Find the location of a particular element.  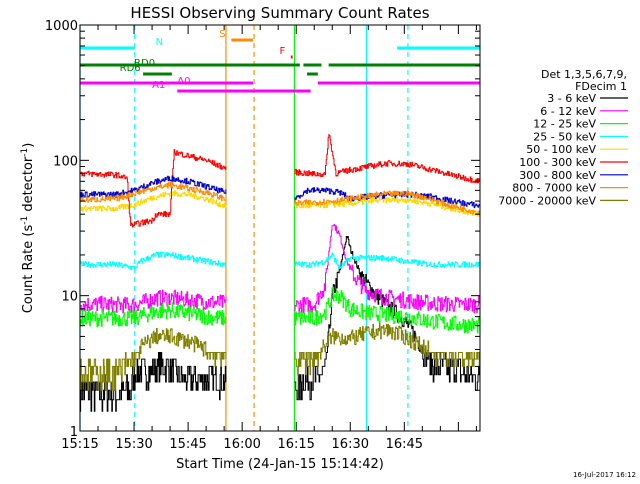

flag-bar-label: S is located at coordinates (222, 34).